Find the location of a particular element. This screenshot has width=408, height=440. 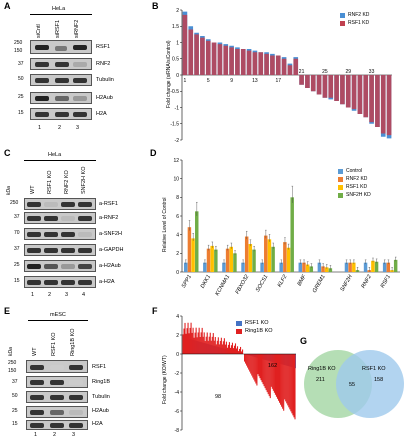

e-mw-marker: 150 is located at coordinates (12, 371).